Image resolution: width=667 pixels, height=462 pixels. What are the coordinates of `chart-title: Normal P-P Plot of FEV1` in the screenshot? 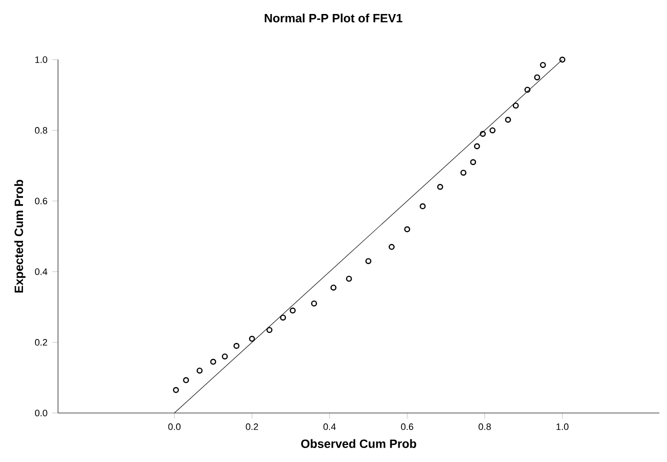 It's located at (333, 18).